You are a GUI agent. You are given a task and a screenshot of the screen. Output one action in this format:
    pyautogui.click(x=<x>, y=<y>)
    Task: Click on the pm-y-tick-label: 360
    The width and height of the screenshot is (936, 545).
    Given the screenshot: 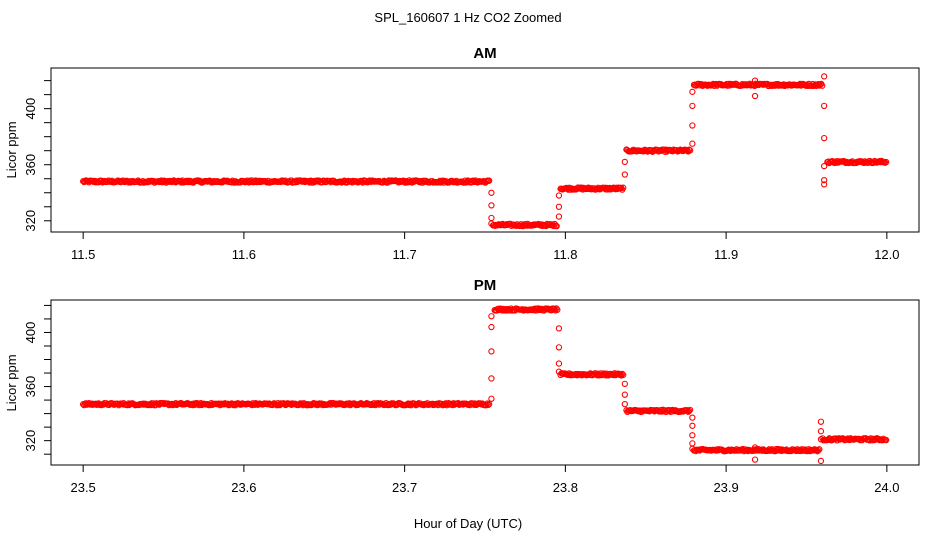 What is the action you would take?
    pyautogui.click(x=30, y=387)
    